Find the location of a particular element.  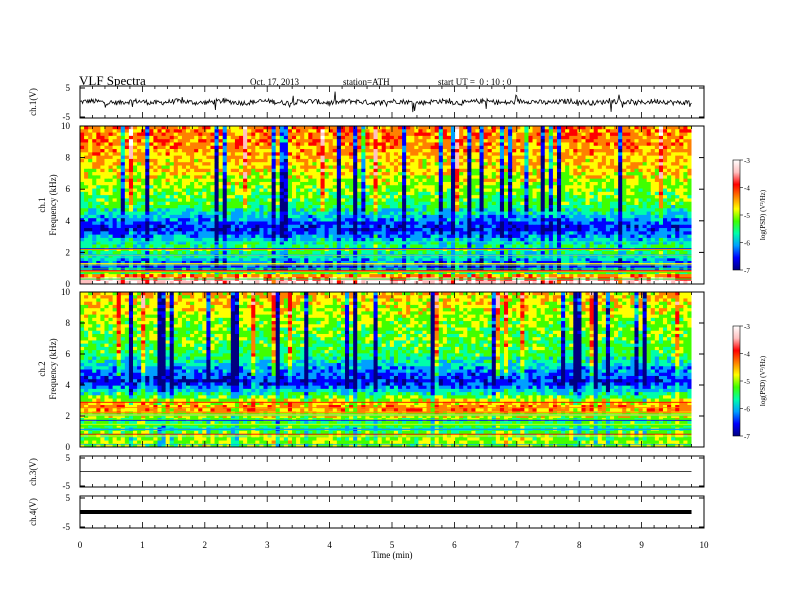

x-tick-label: 0 is located at coordinates (80, 545).